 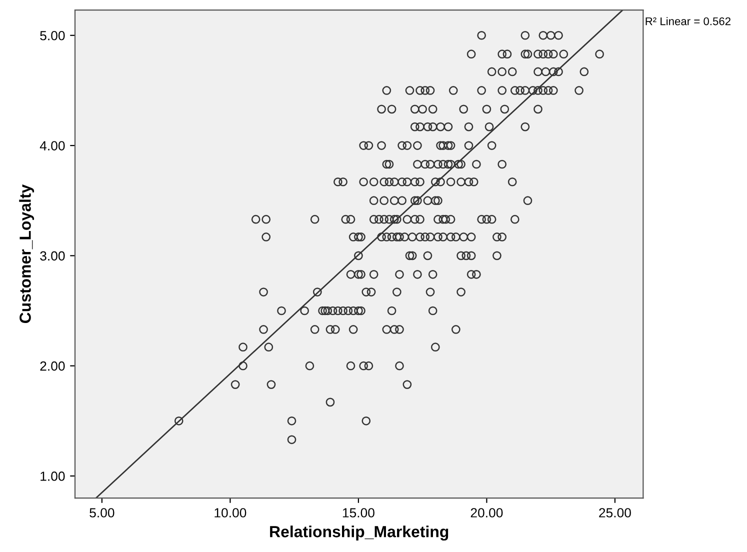 What do you see at coordinates (102, 513) in the screenshot?
I see `x-tick-label: 5.00` at bounding box center [102, 513].